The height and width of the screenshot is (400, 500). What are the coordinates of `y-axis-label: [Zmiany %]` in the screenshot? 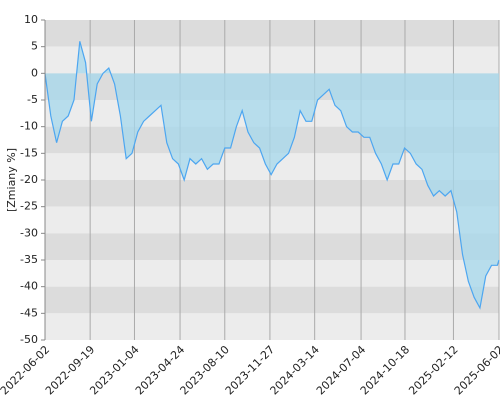 It's located at (11, 180).